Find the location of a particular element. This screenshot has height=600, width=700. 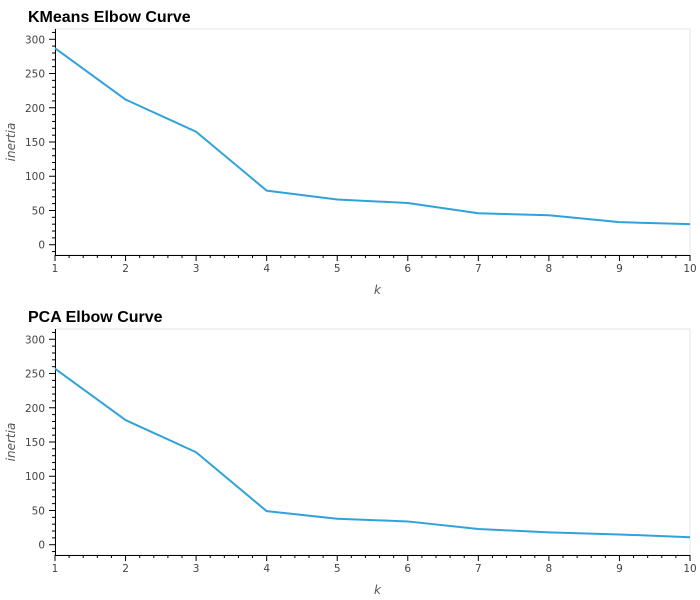

chart-title: PCA Elbow Curve is located at coordinates (95, 317).